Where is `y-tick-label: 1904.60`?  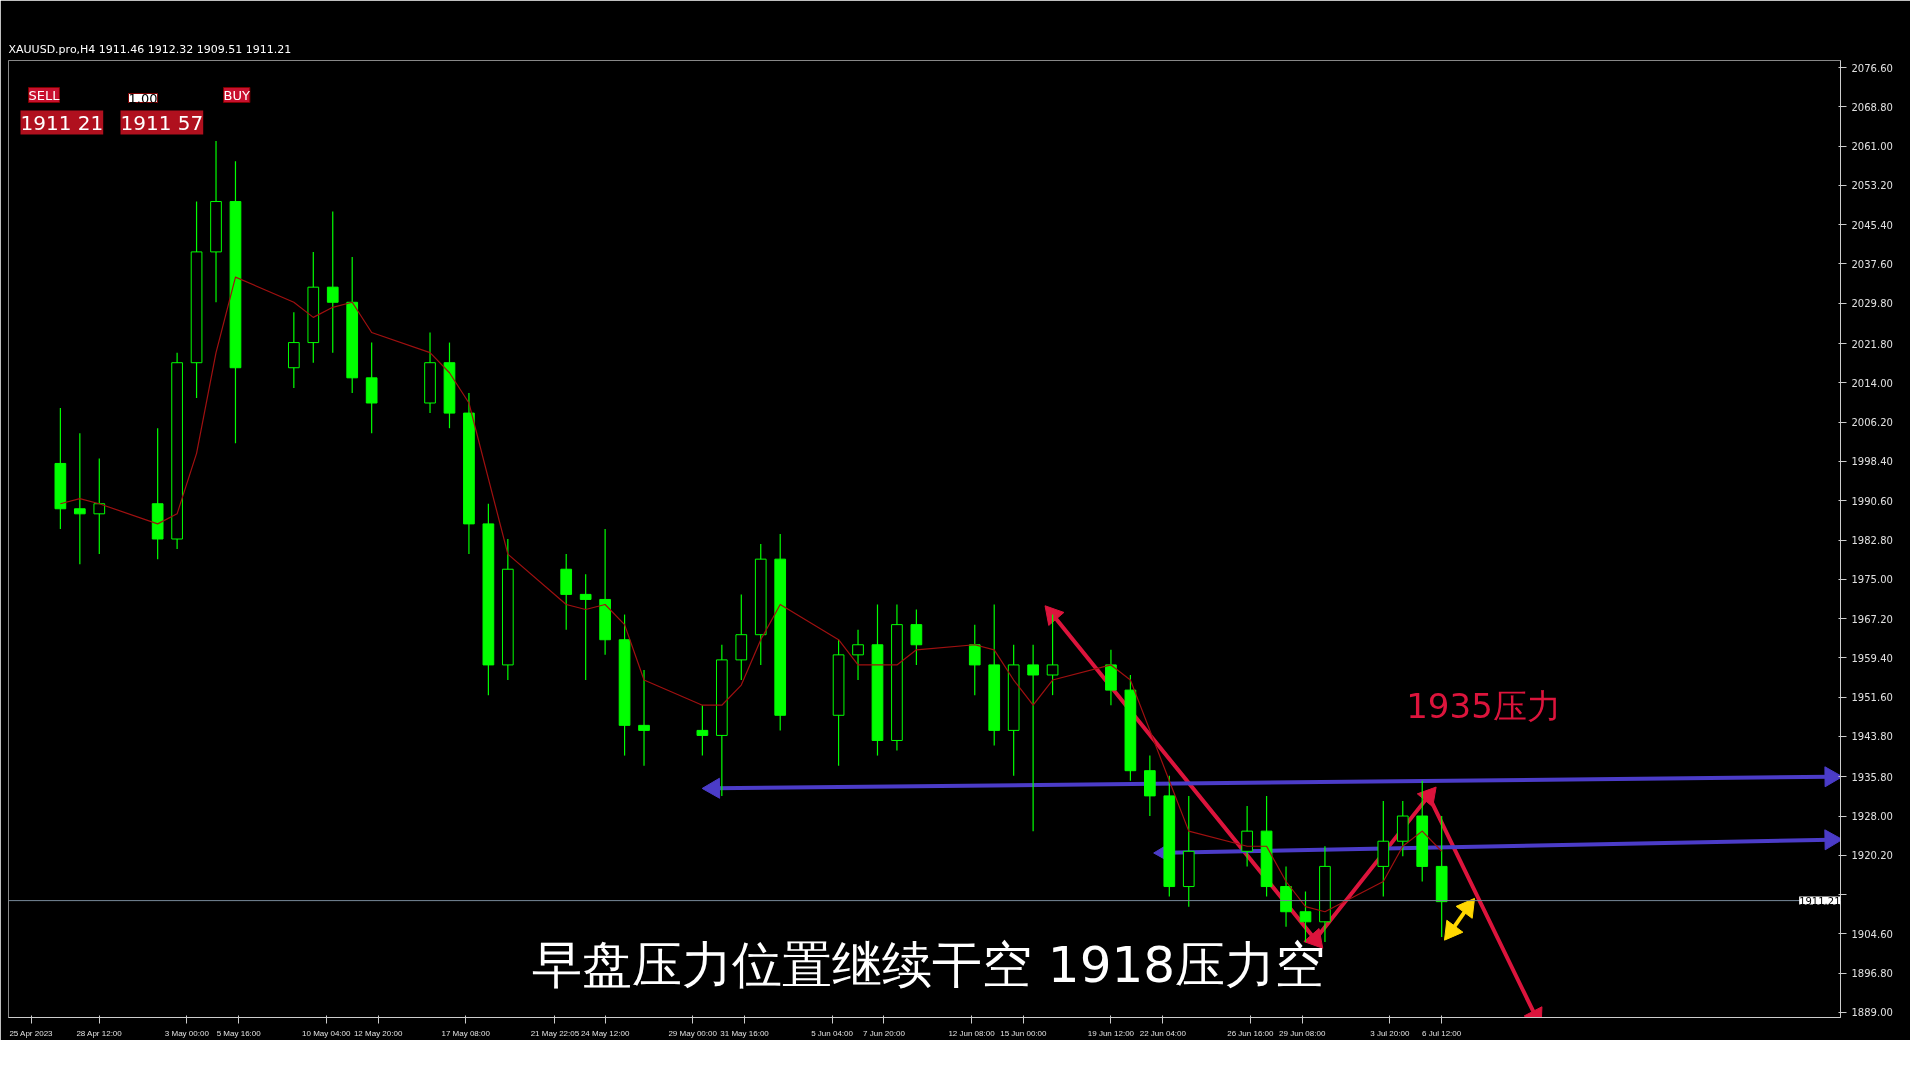
y-tick-label: 1904.60 is located at coordinates (1872, 934).